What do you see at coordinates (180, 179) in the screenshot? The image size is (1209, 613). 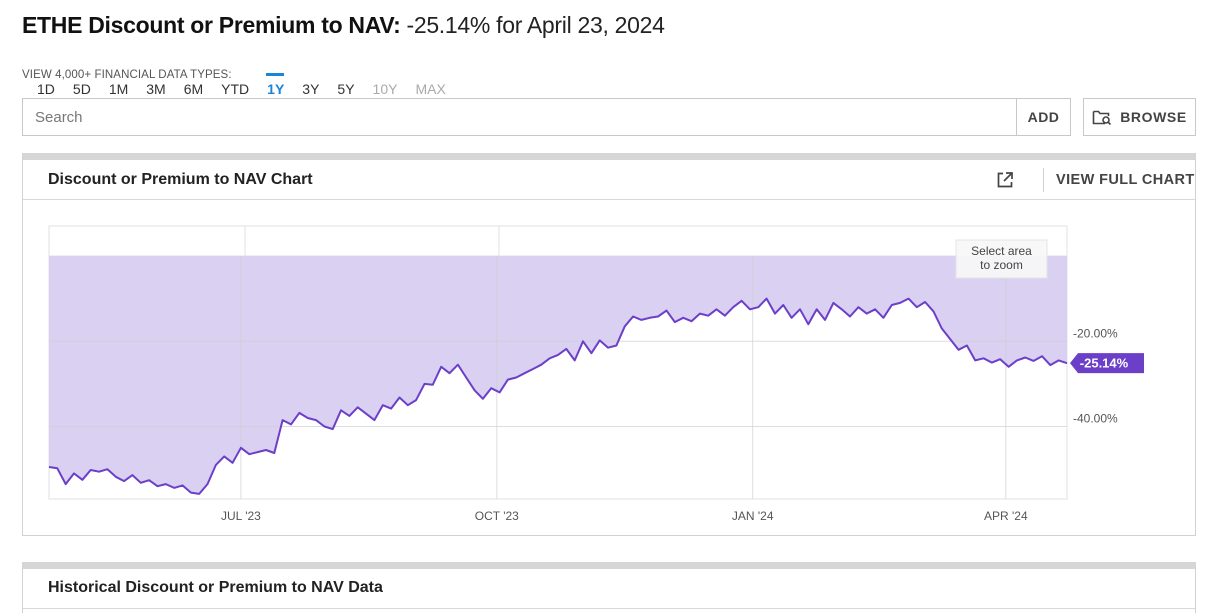 I see `chart-panel-title: Discount or Premium to NAV Chart` at bounding box center [180, 179].